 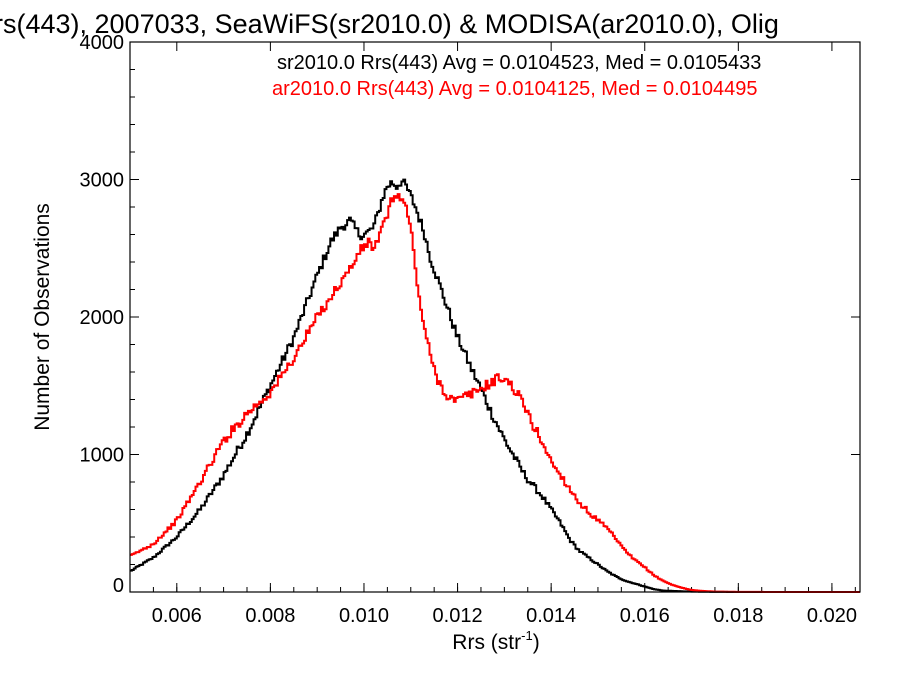 What do you see at coordinates (42, 317) in the screenshot?
I see `y-axis-label: Number of Observations` at bounding box center [42, 317].